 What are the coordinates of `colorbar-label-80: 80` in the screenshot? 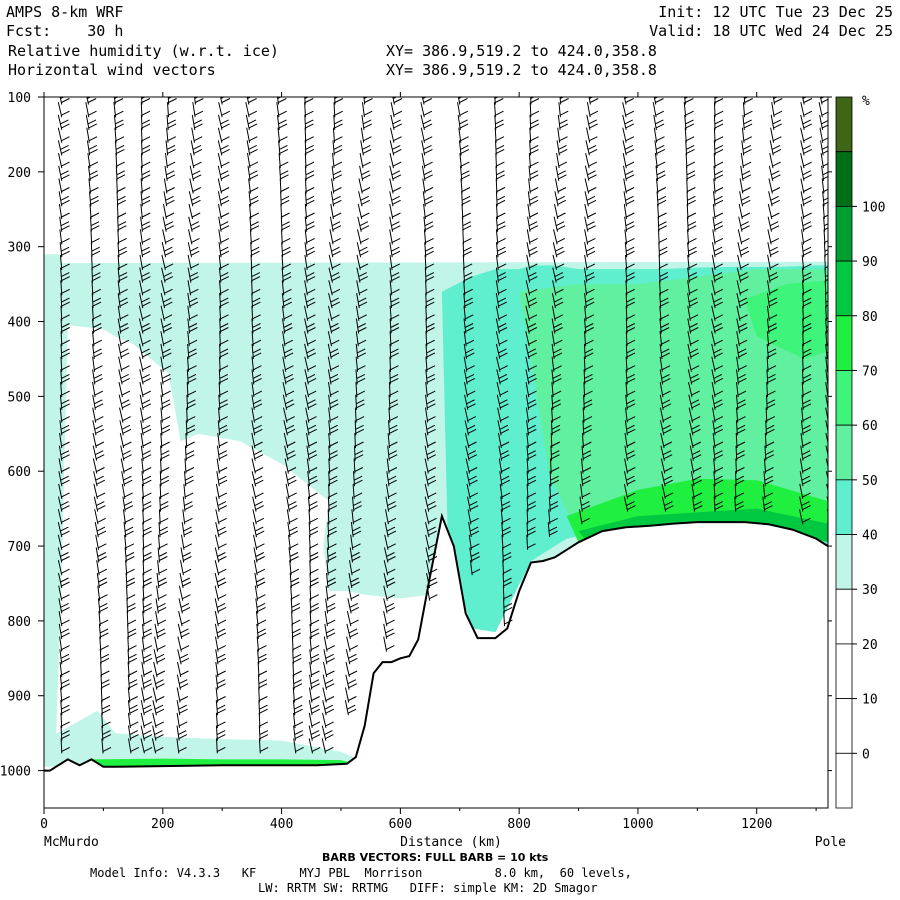 It's located at (870, 317).